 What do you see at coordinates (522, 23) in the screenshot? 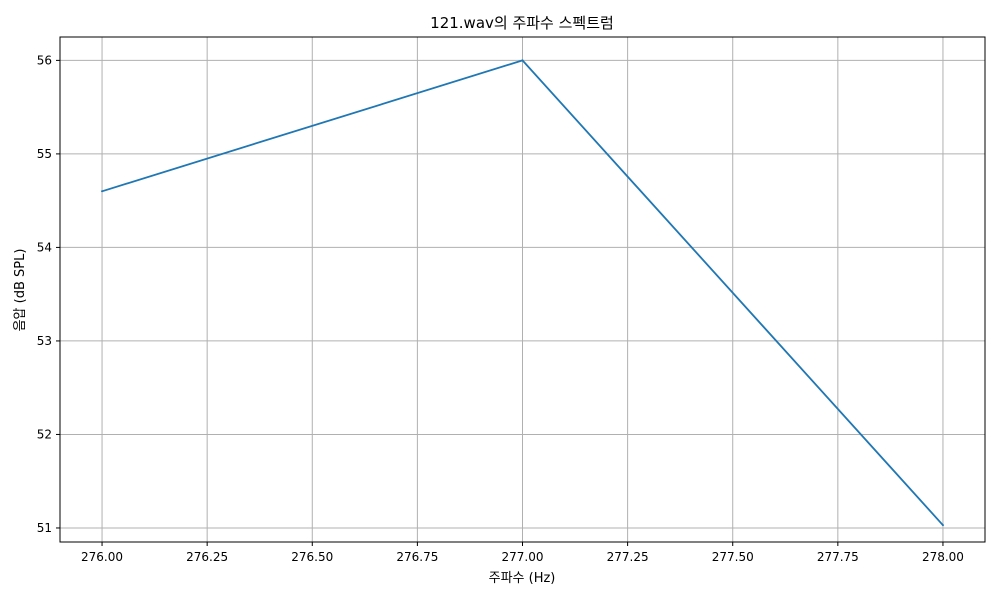
I see `chart-title: 121.wav의 주파수 스펙트럼` at bounding box center [522, 23].